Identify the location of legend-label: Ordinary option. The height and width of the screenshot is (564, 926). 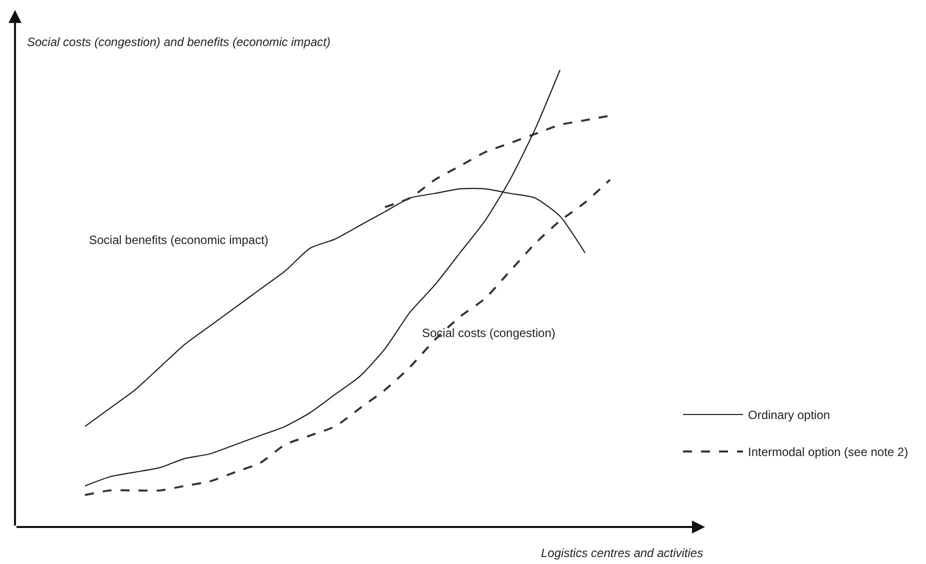
(789, 415).